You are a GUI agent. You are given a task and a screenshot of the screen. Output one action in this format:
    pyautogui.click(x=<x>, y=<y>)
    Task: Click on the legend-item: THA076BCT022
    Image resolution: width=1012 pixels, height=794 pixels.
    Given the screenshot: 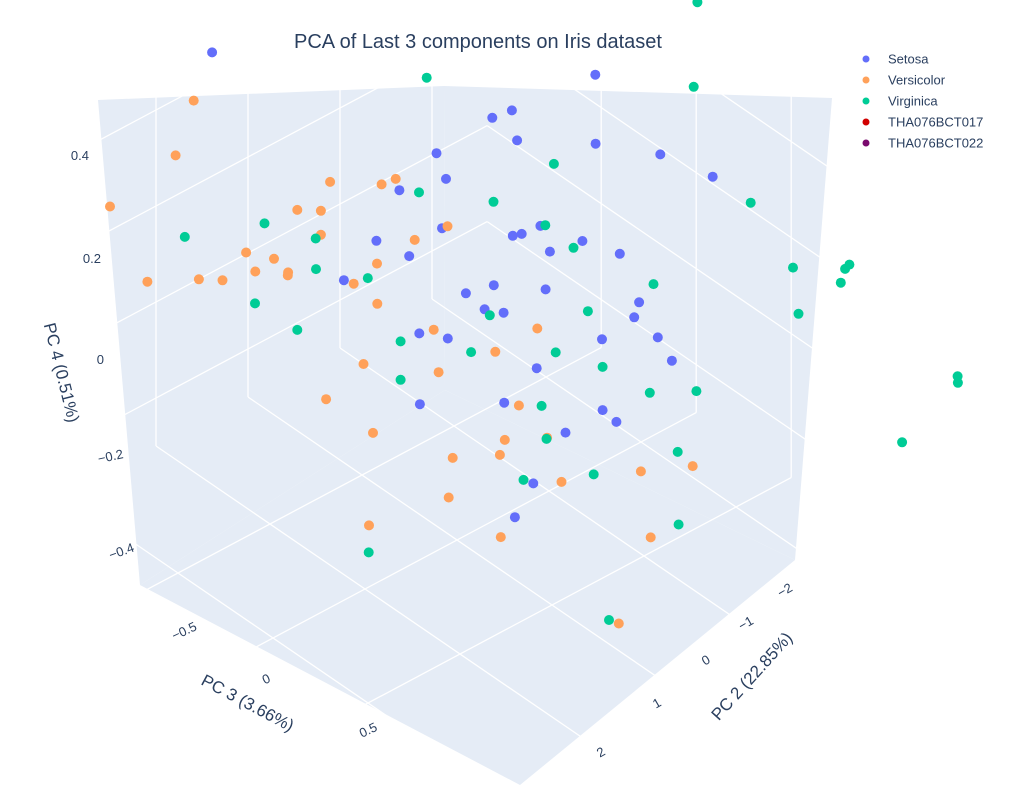 What is the action you would take?
    pyautogui.click(x=923, y=143)
    